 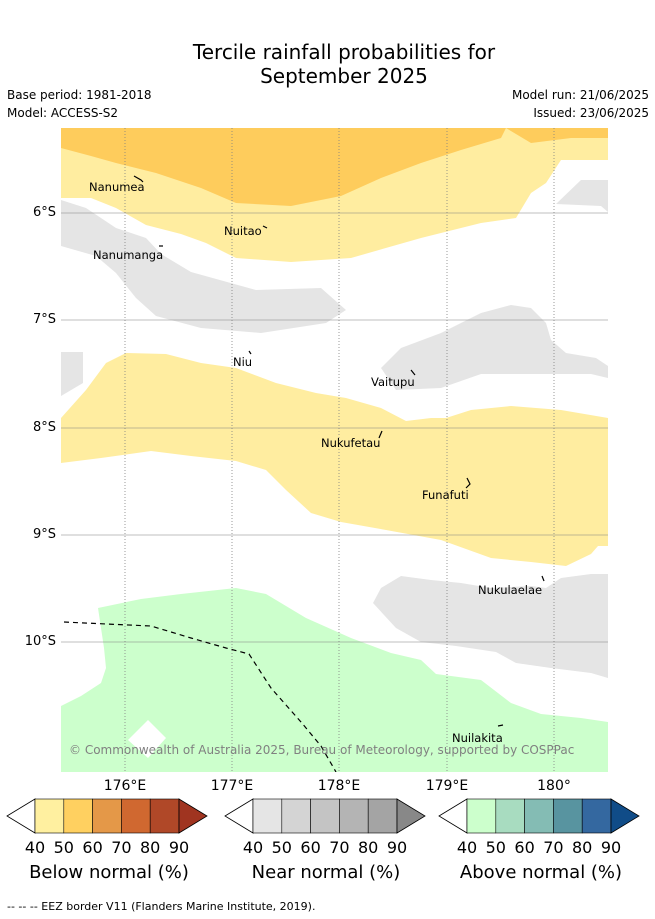 What do you see at coordinates (179, 847) in the screenshot?
I see `colorbar-below-tick-label: 90` at bounding box center [179, 847].